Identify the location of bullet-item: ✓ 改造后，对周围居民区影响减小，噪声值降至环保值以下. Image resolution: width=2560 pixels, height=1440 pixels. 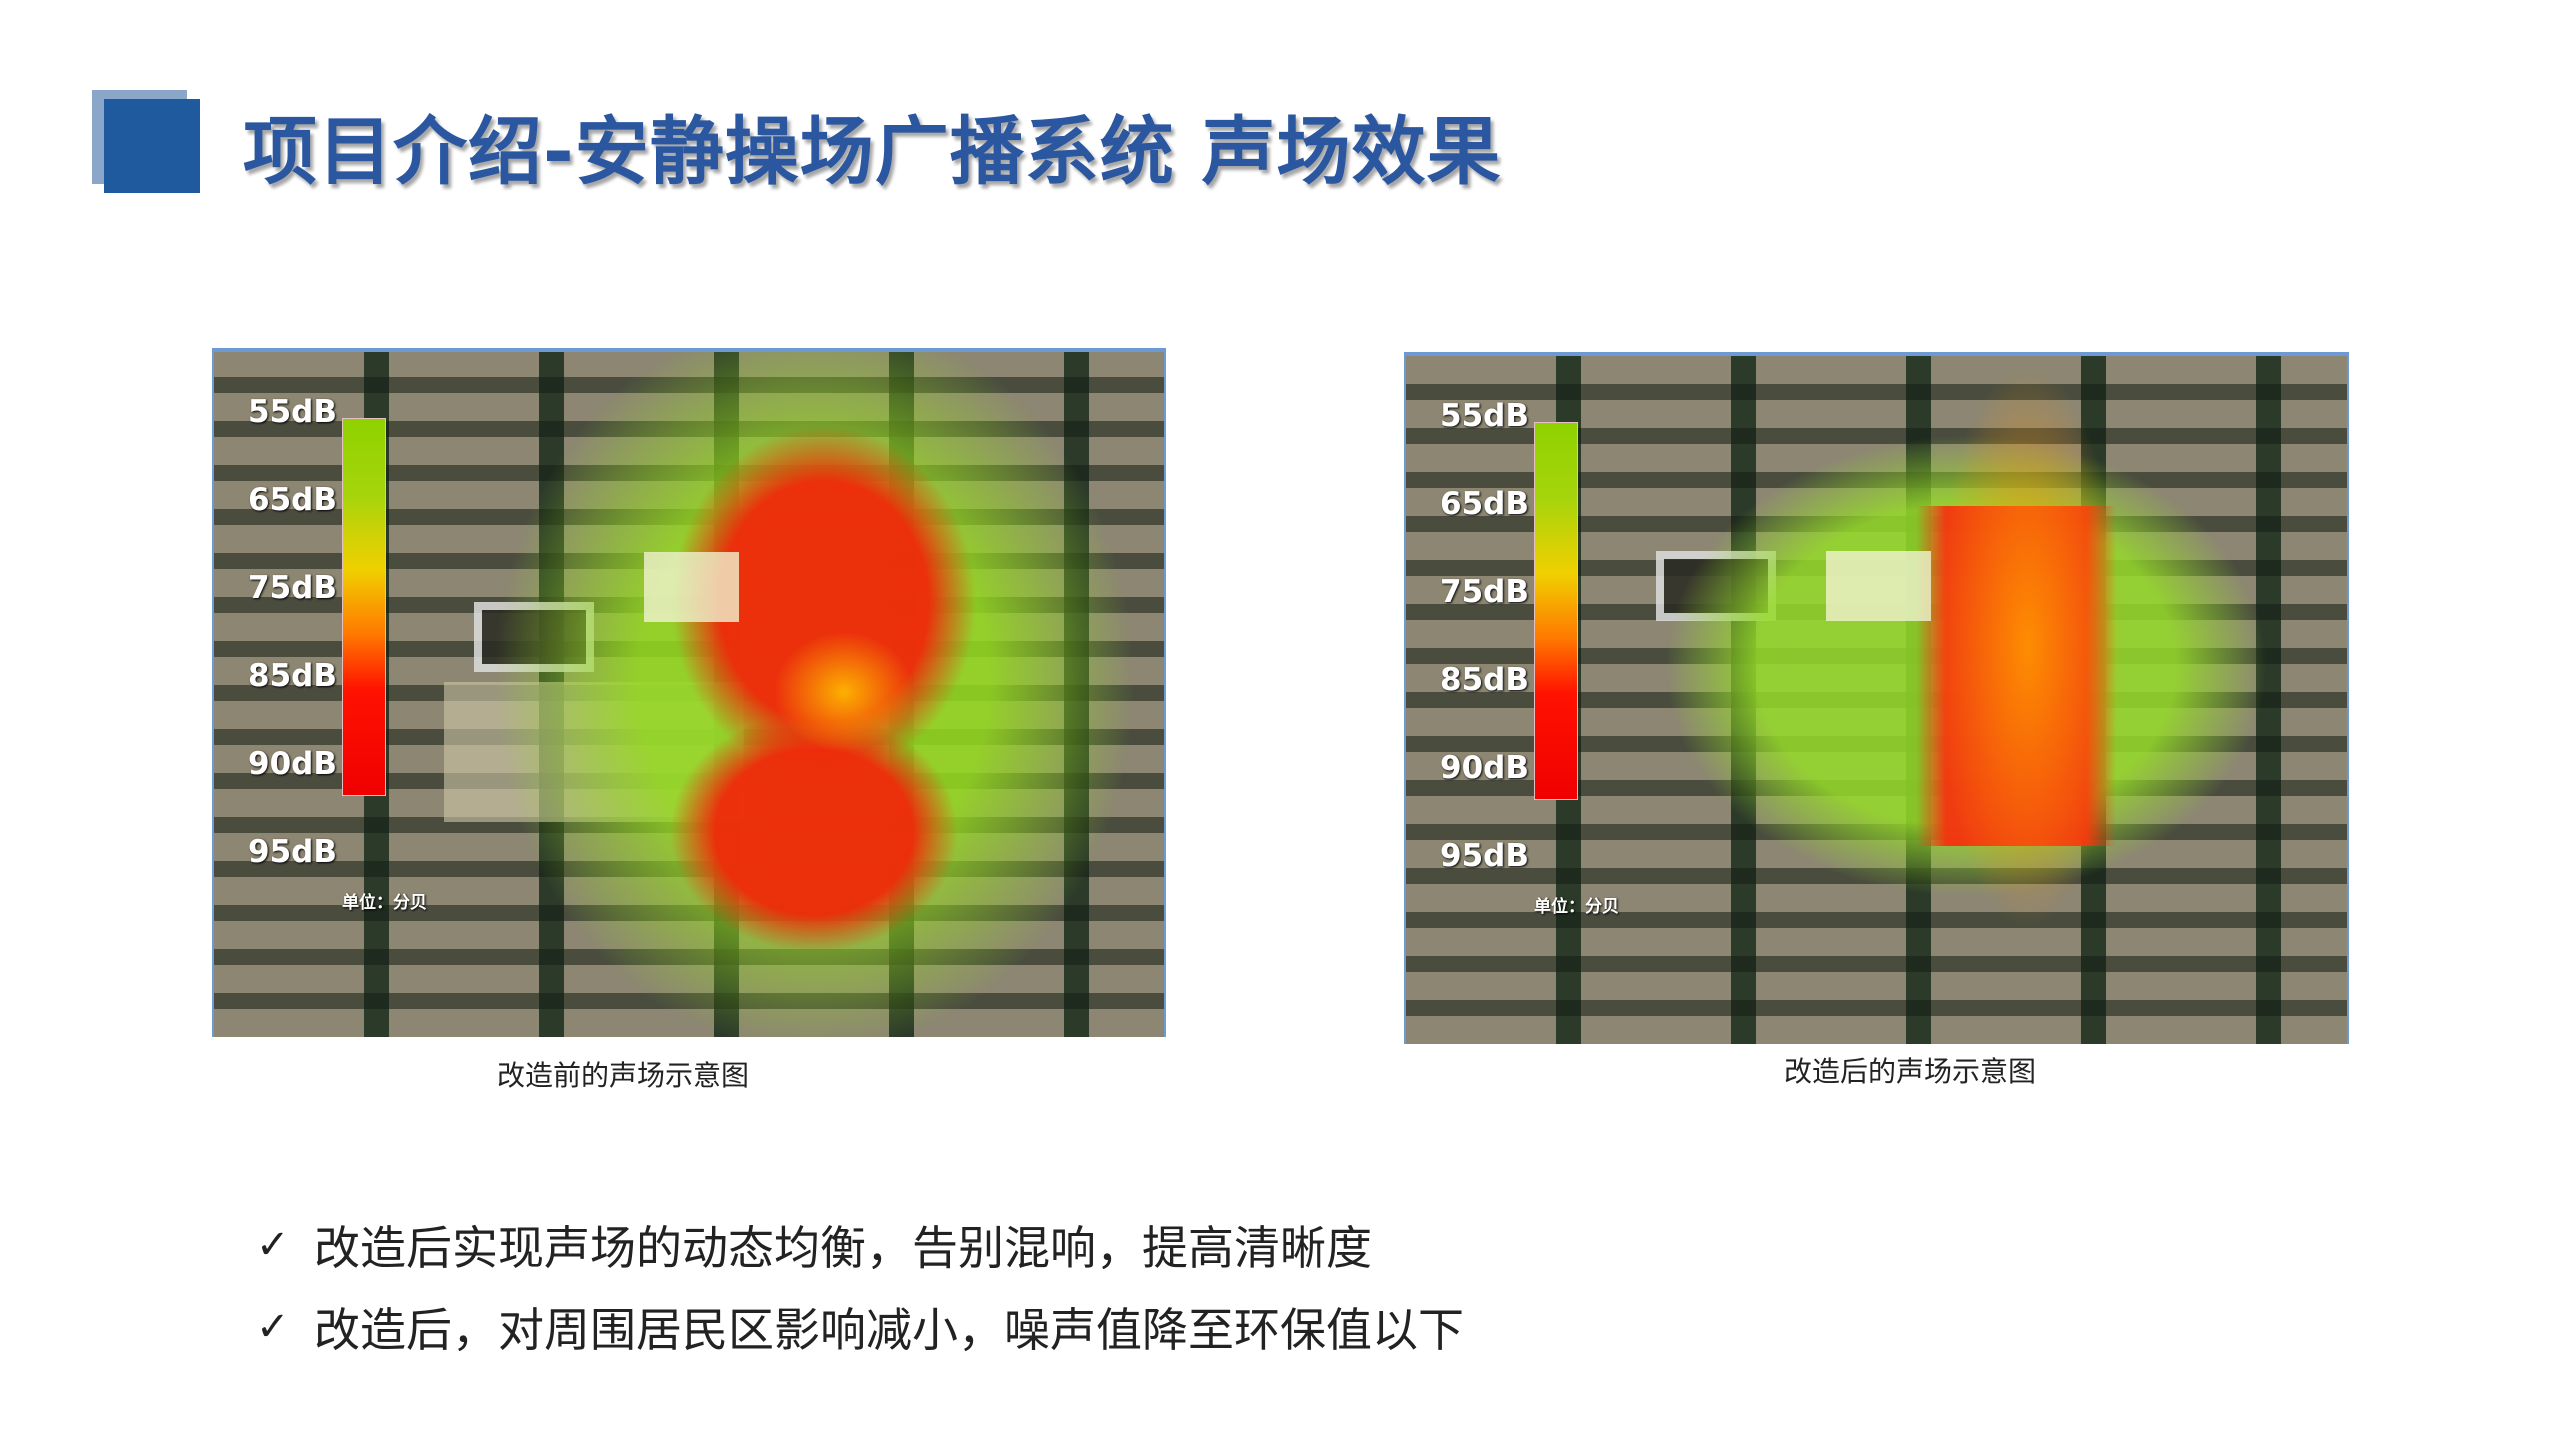
(860, 1327).